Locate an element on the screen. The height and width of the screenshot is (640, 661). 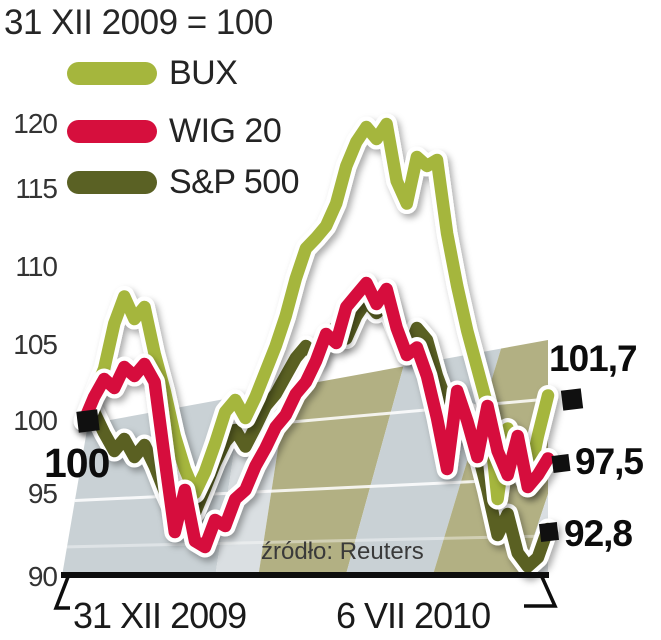
y-tick-100: 100 is located at coordinates (35, 420).